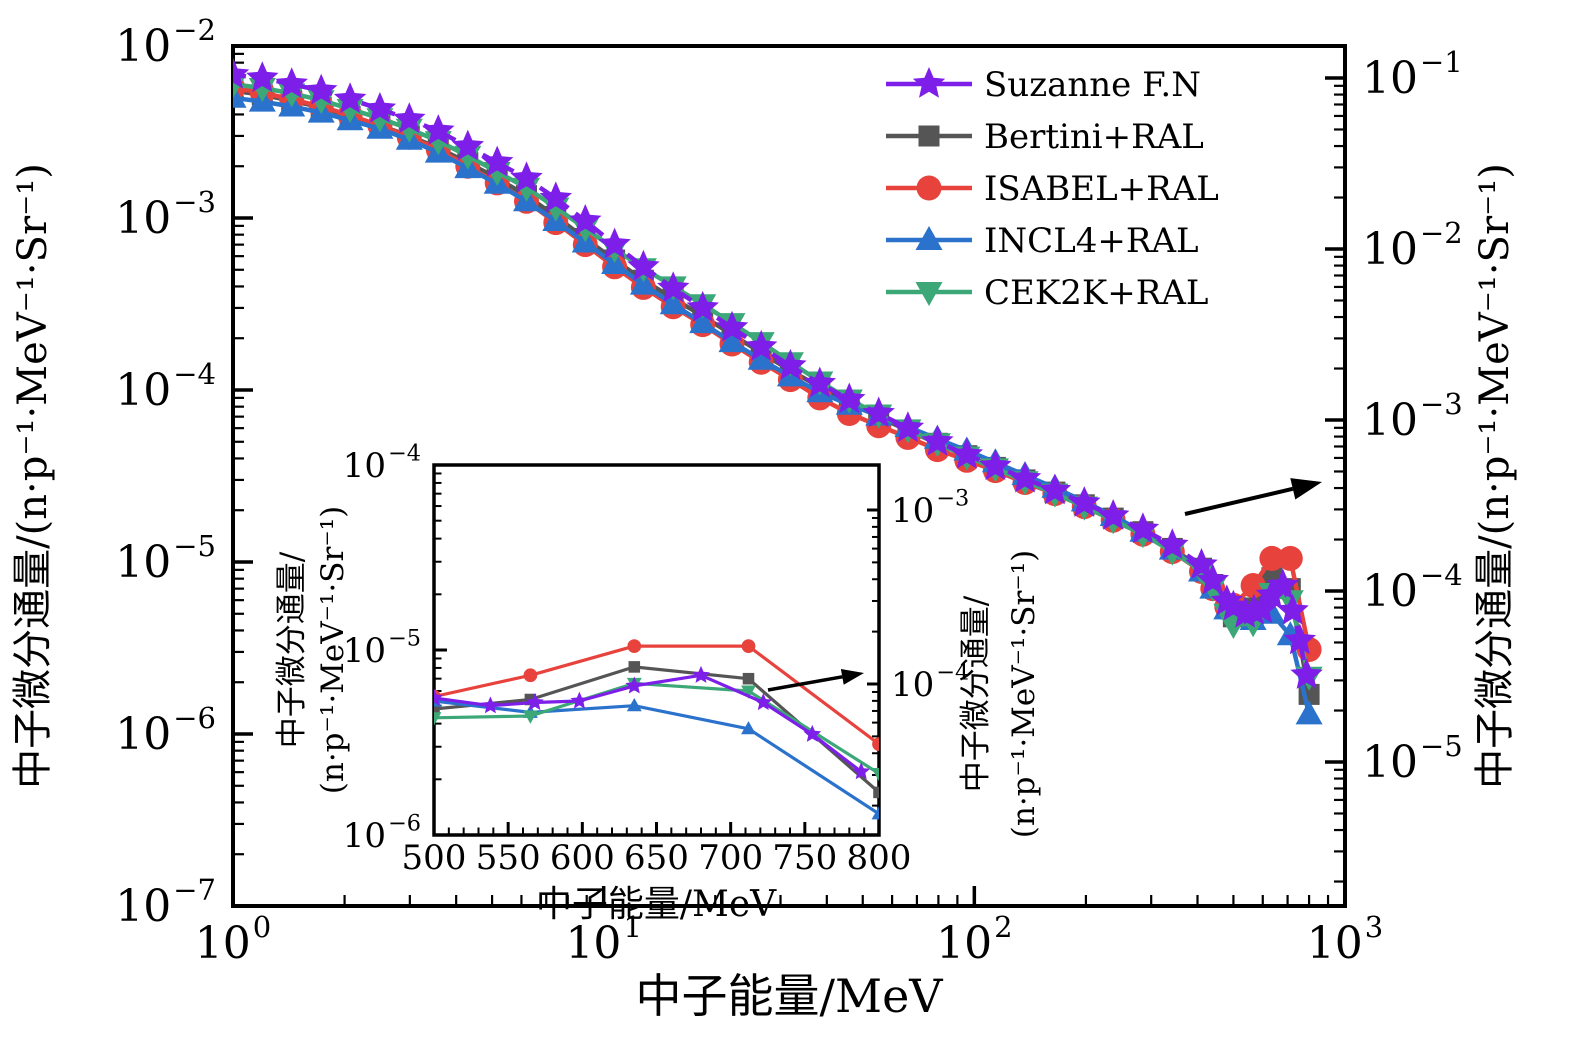 Image resolution: width=1575 pixels, height=1063 pixels. Describe the element at coordinates (656, 858) in the screenshot. I see `inset-x-tick-label: 650` at that location.